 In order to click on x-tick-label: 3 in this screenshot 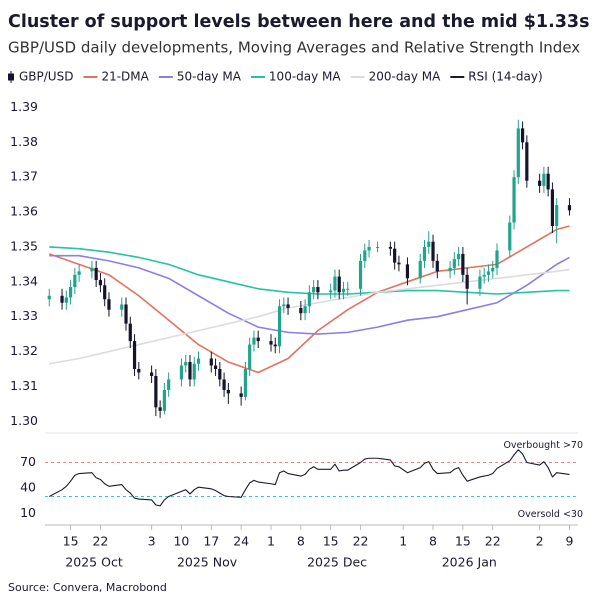, I will do `click(152, 541)`.